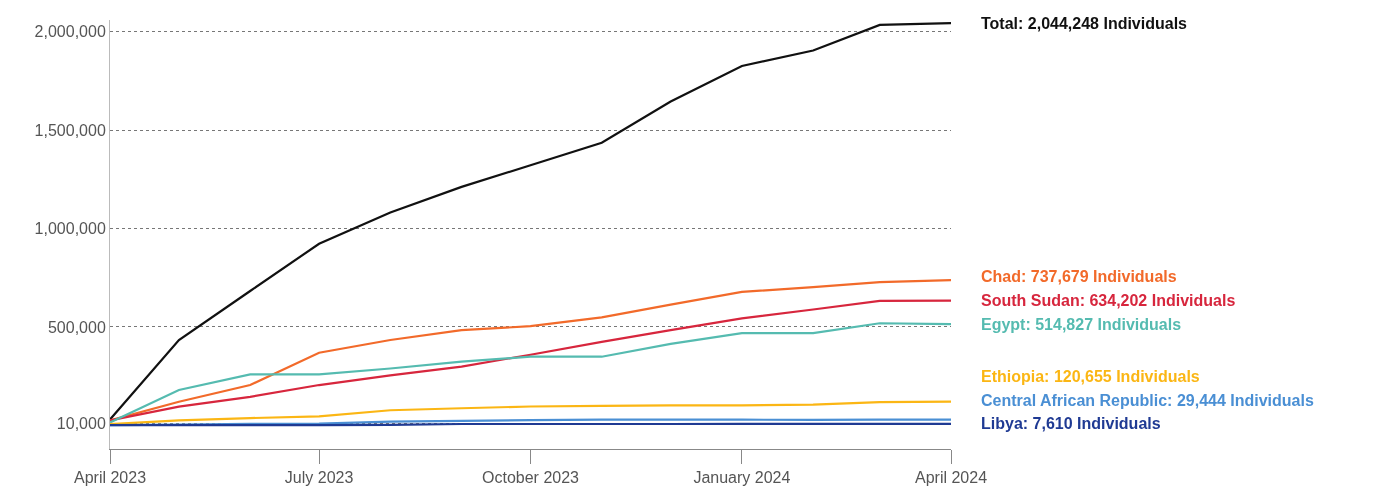  Describe the element at coordinates (81, 424) in the screenshot. I see `y-tick-label: 10,000` at that location.